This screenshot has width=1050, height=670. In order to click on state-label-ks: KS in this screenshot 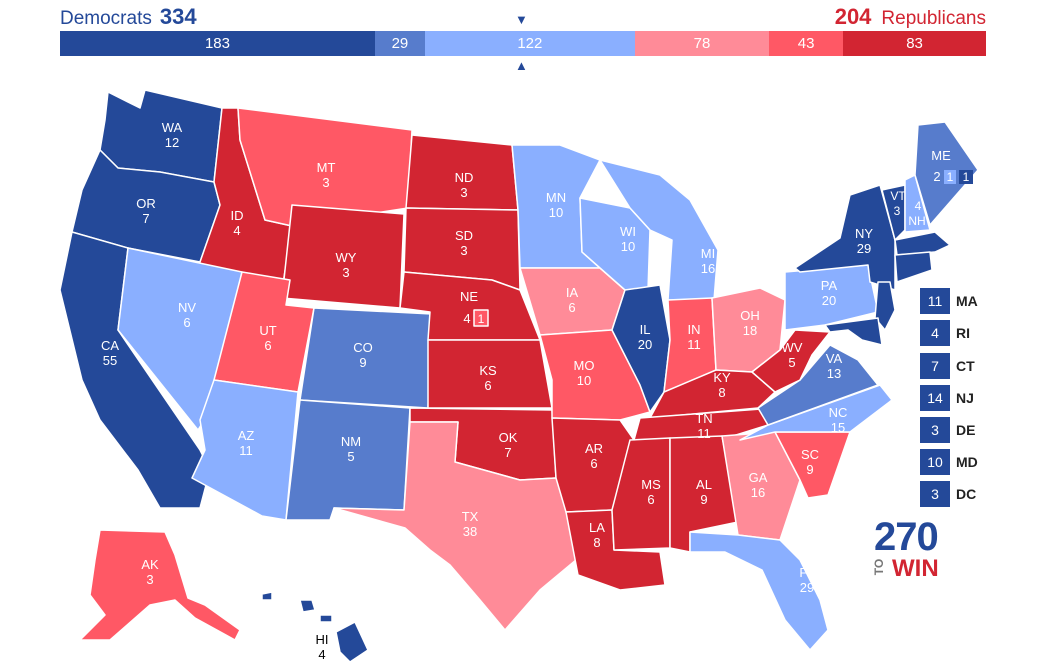, I will do `click(488, 370)`.